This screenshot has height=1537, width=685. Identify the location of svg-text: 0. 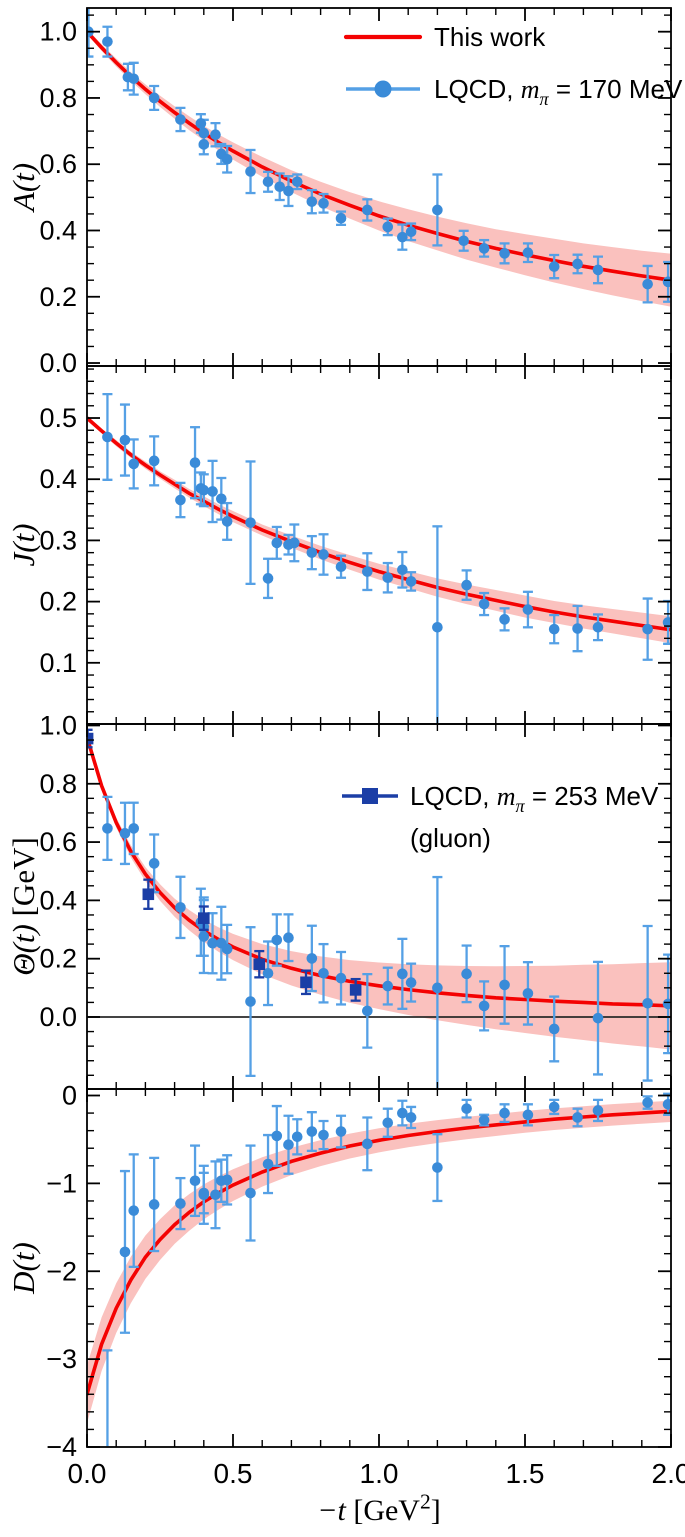
(69, 1096).